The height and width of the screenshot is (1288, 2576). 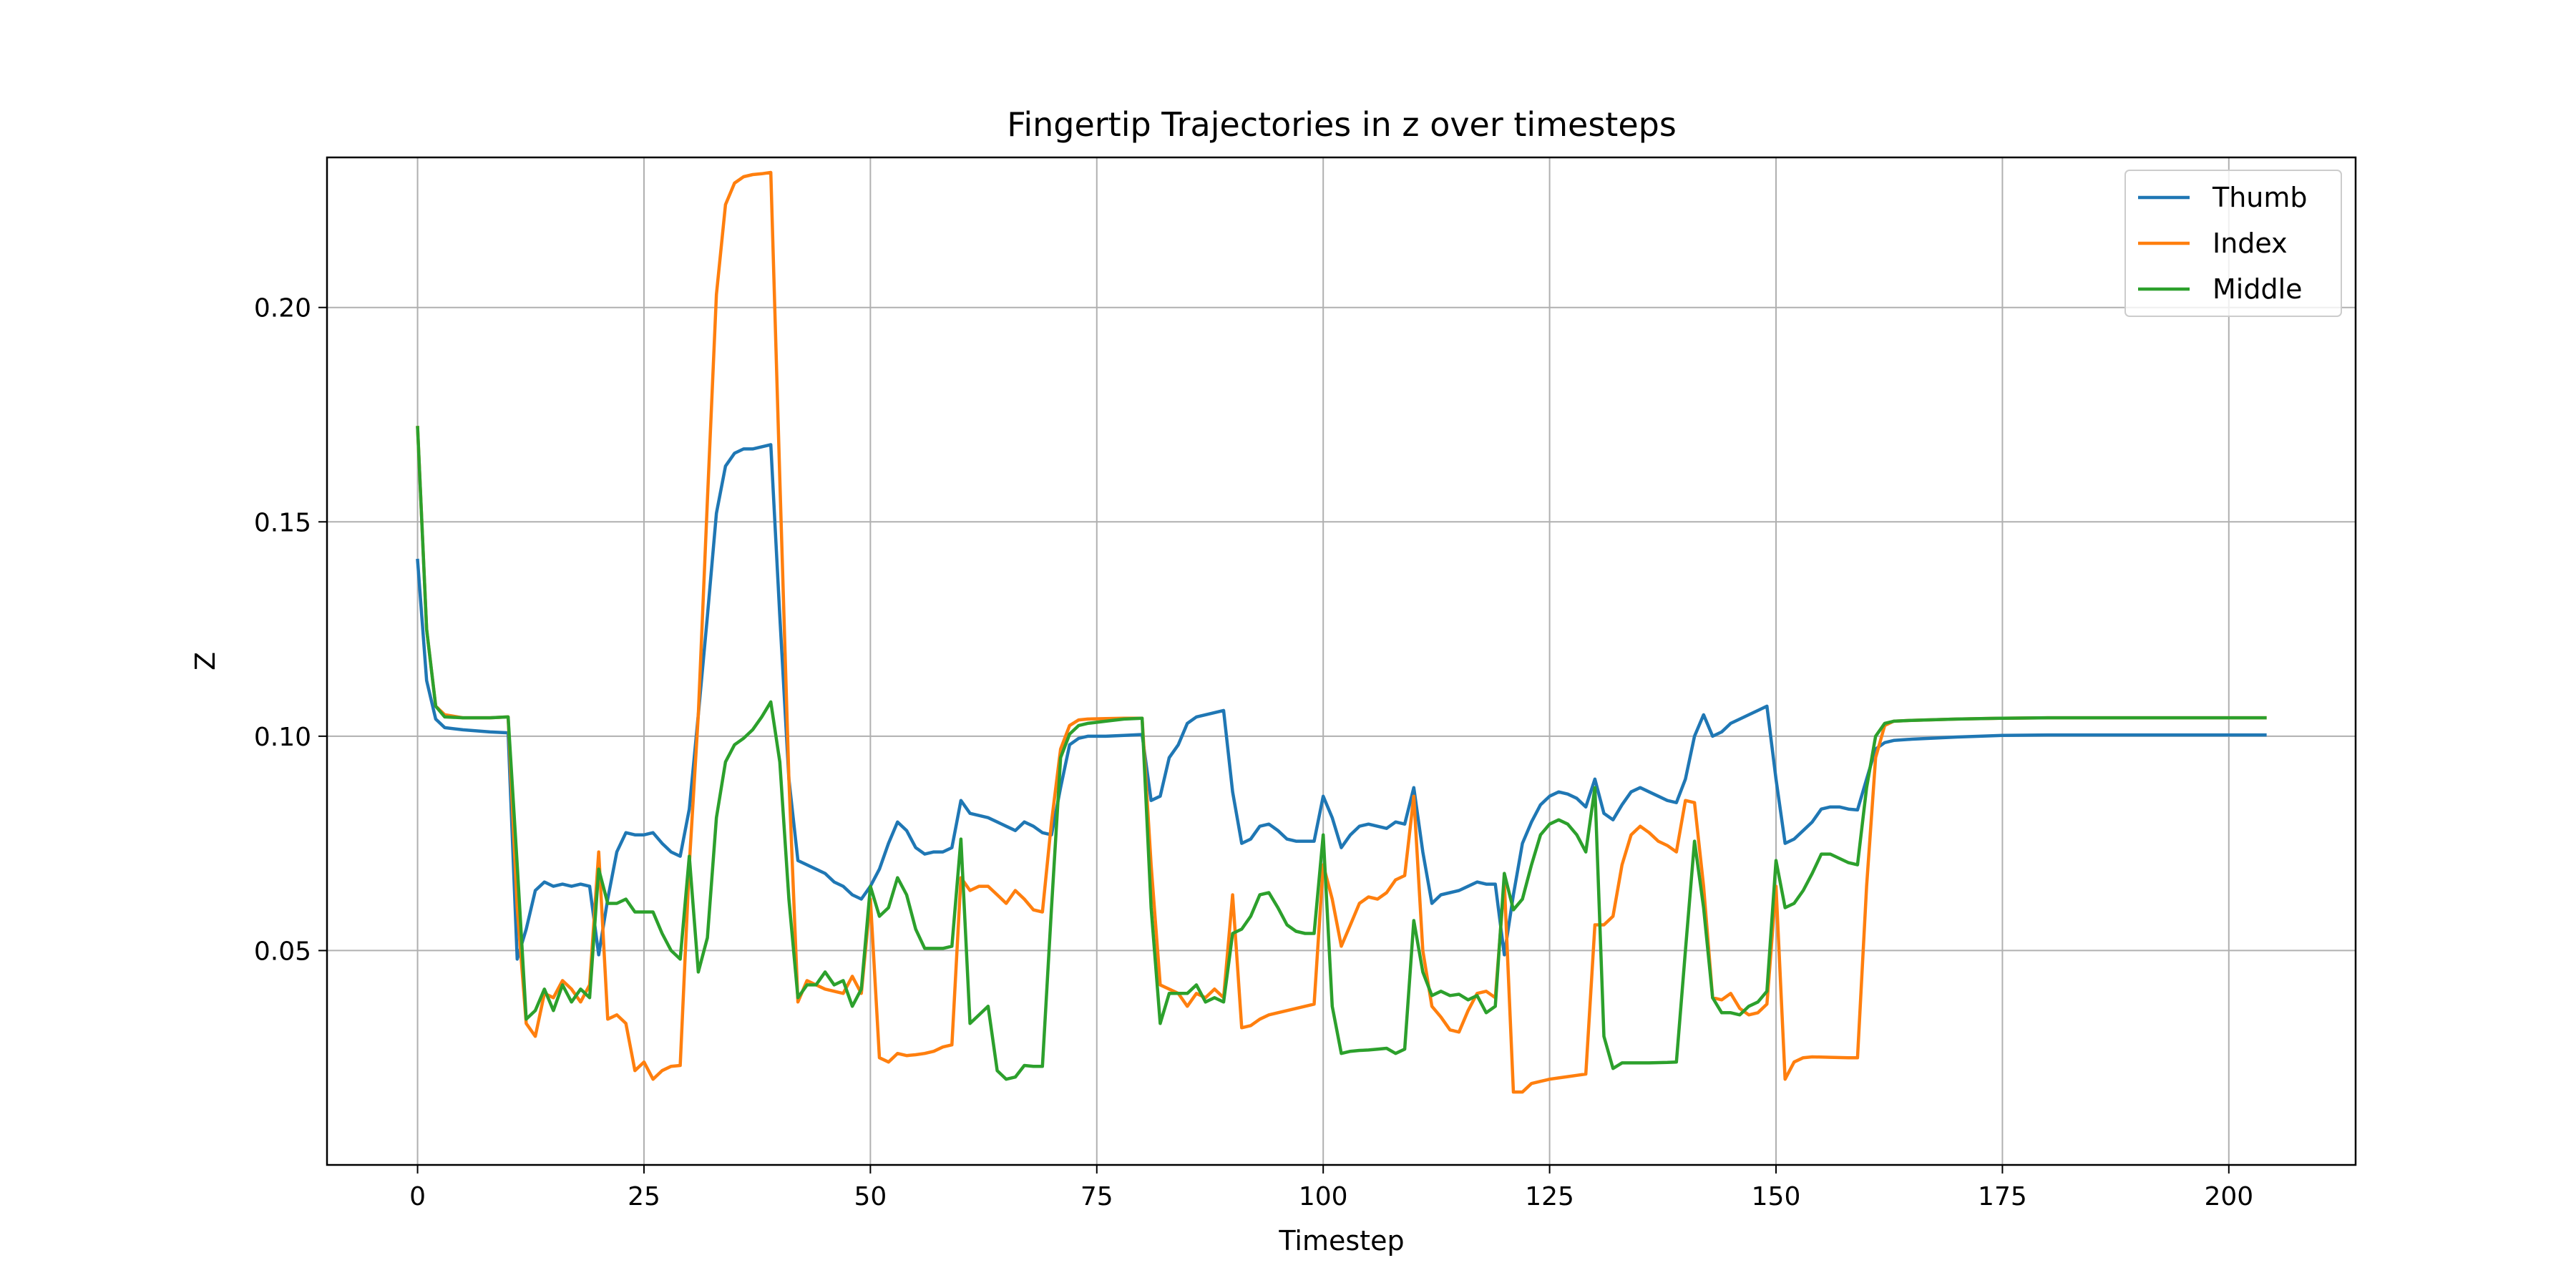 I want to click on y-tick-label: 0.20, so click(x=282, y=308).